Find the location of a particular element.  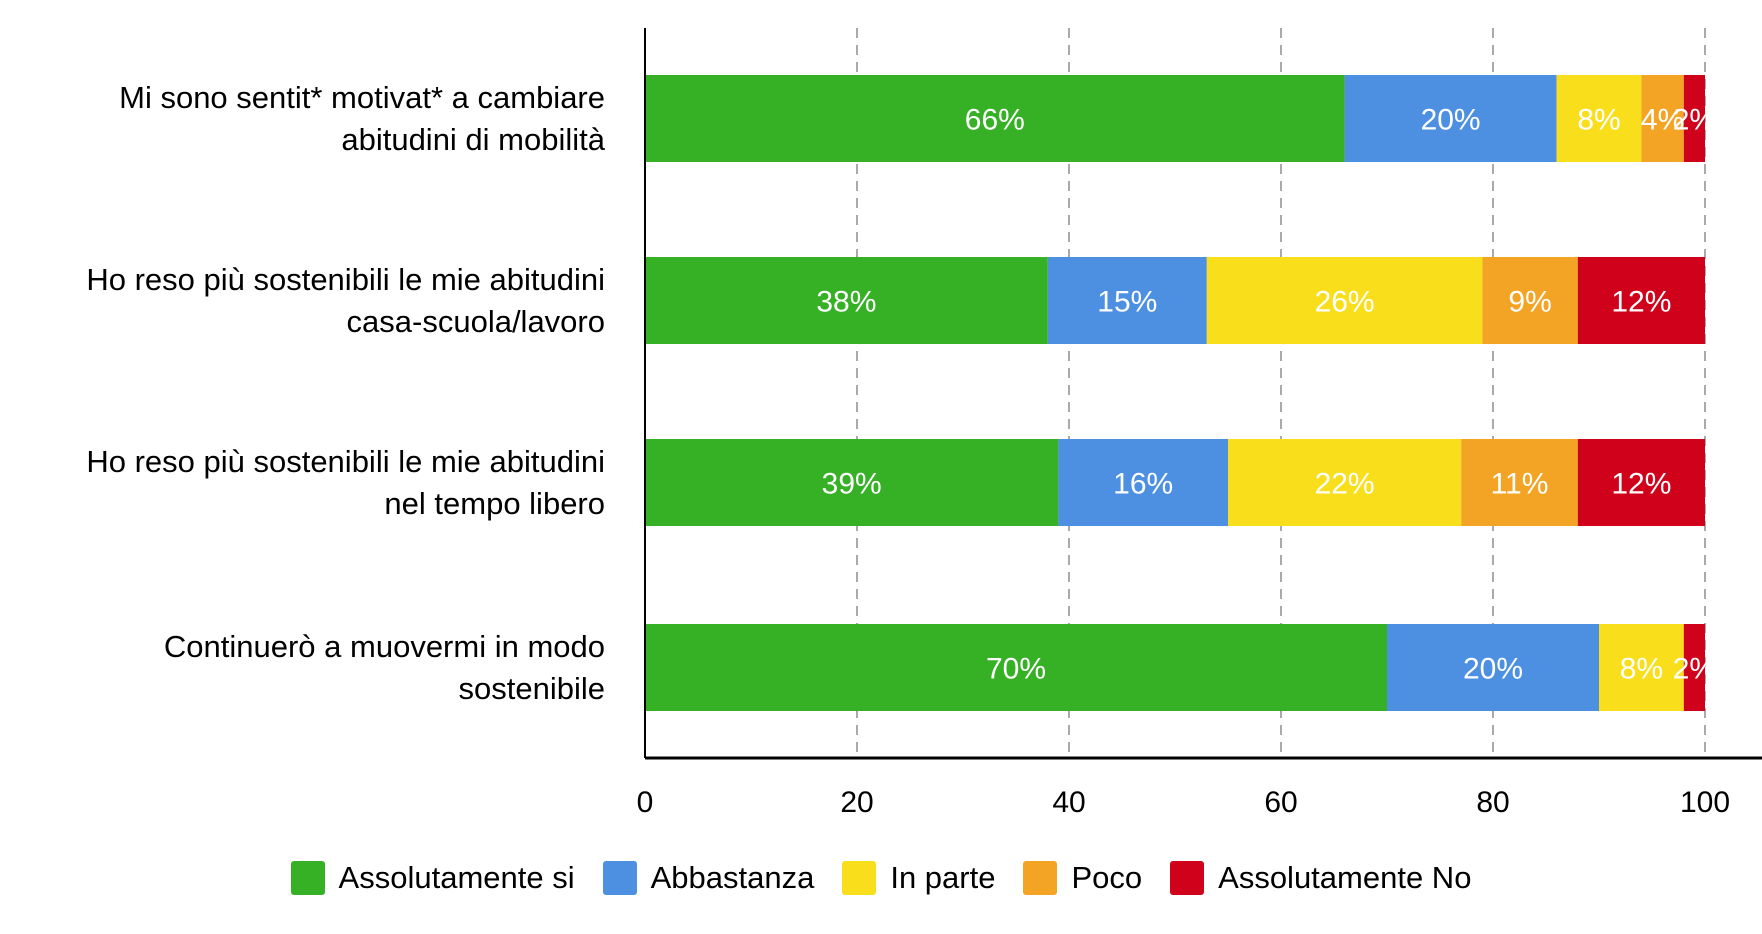

data-label: 4% is located at coordinates (1662, 120).